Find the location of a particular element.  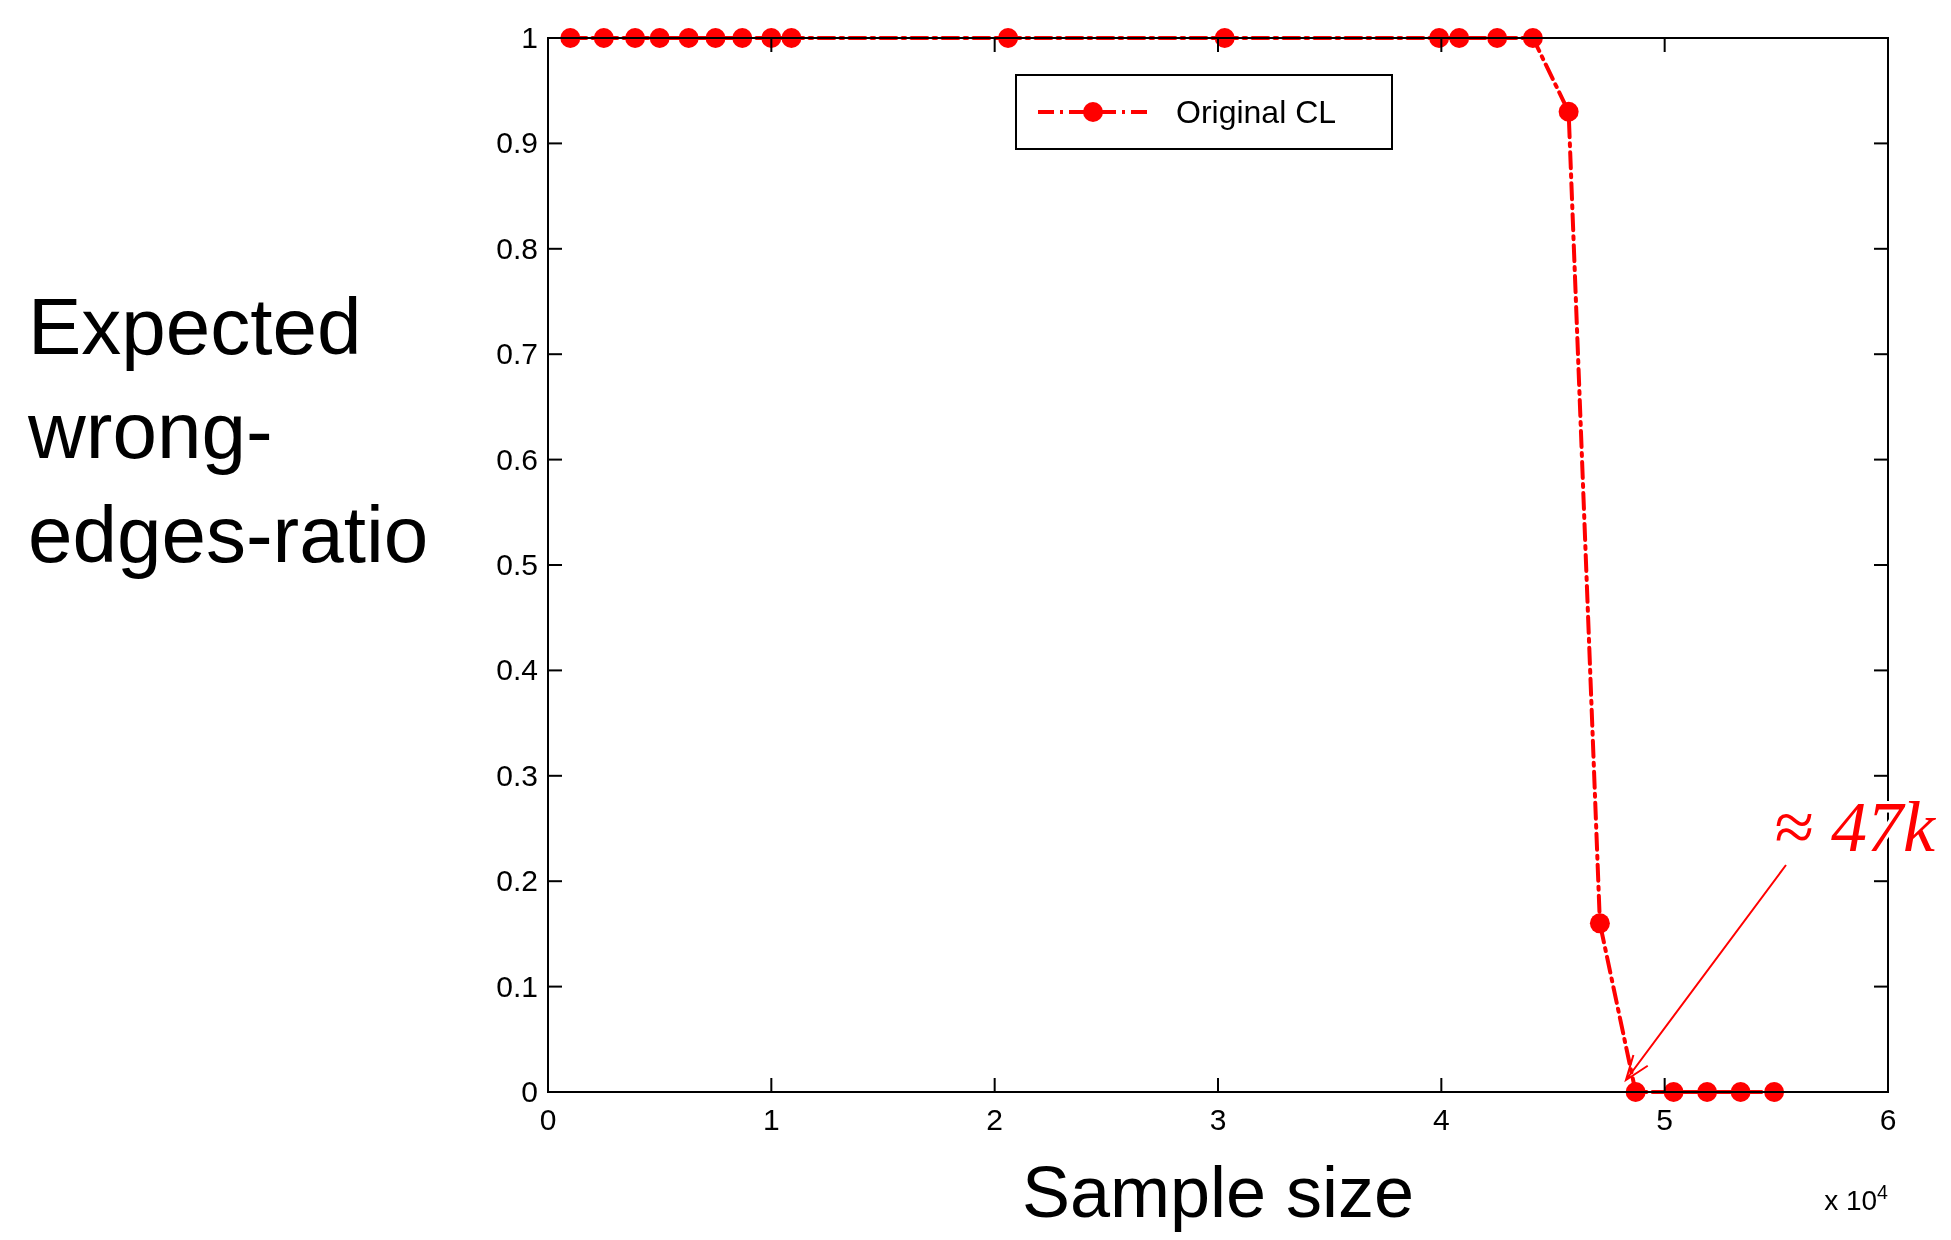

y-tick-label: 0.6 is located at coordinates (517, 459).